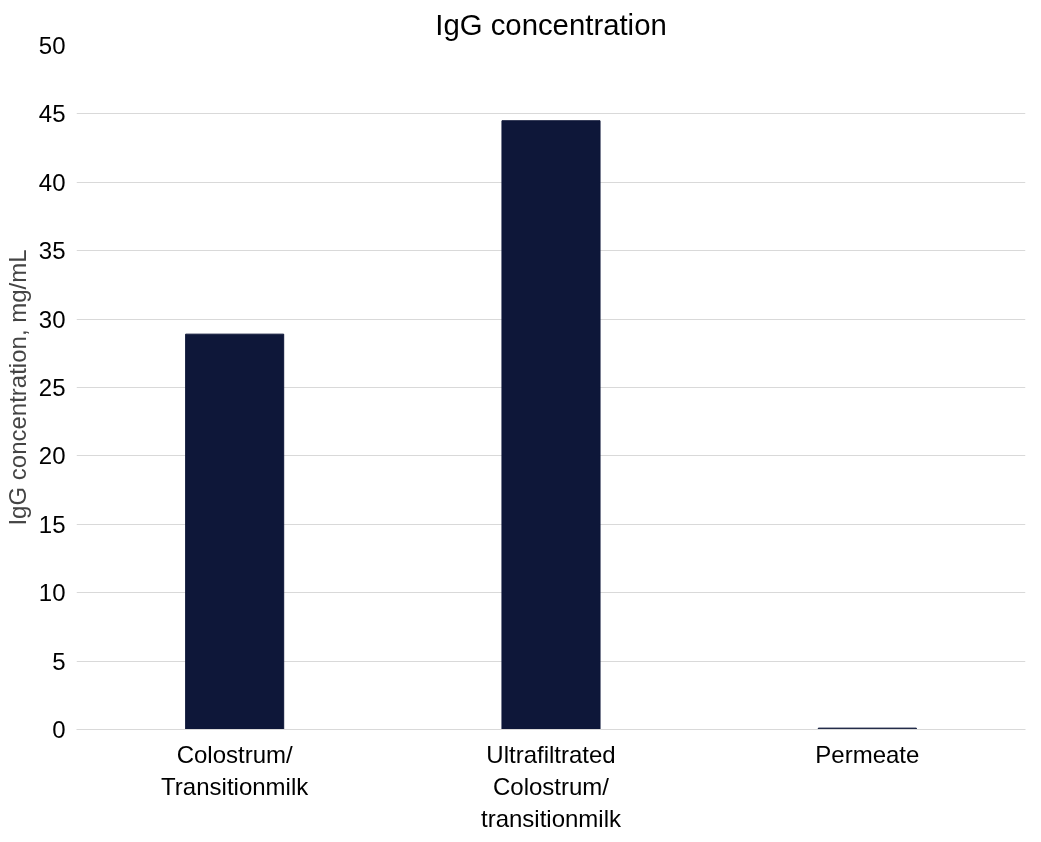 The height and width of the screenshot is (842, 1041). Describe the element at coordinates (52, 251) in the screenshot. I see `y-tick-label: 35` at that location.